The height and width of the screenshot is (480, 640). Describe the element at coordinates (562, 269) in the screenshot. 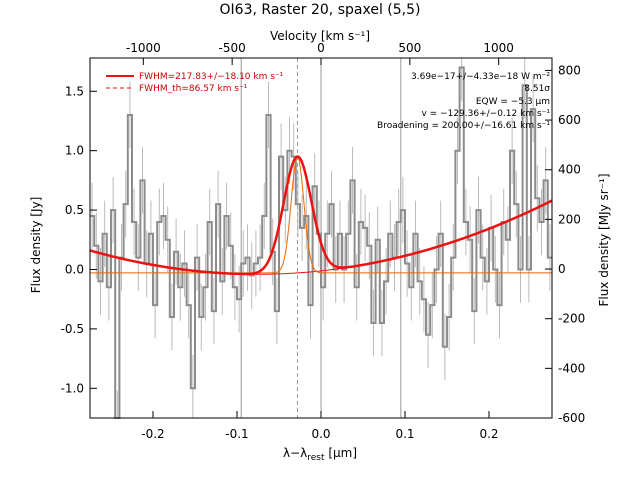

I see `right-tick-label: 0` at that location.